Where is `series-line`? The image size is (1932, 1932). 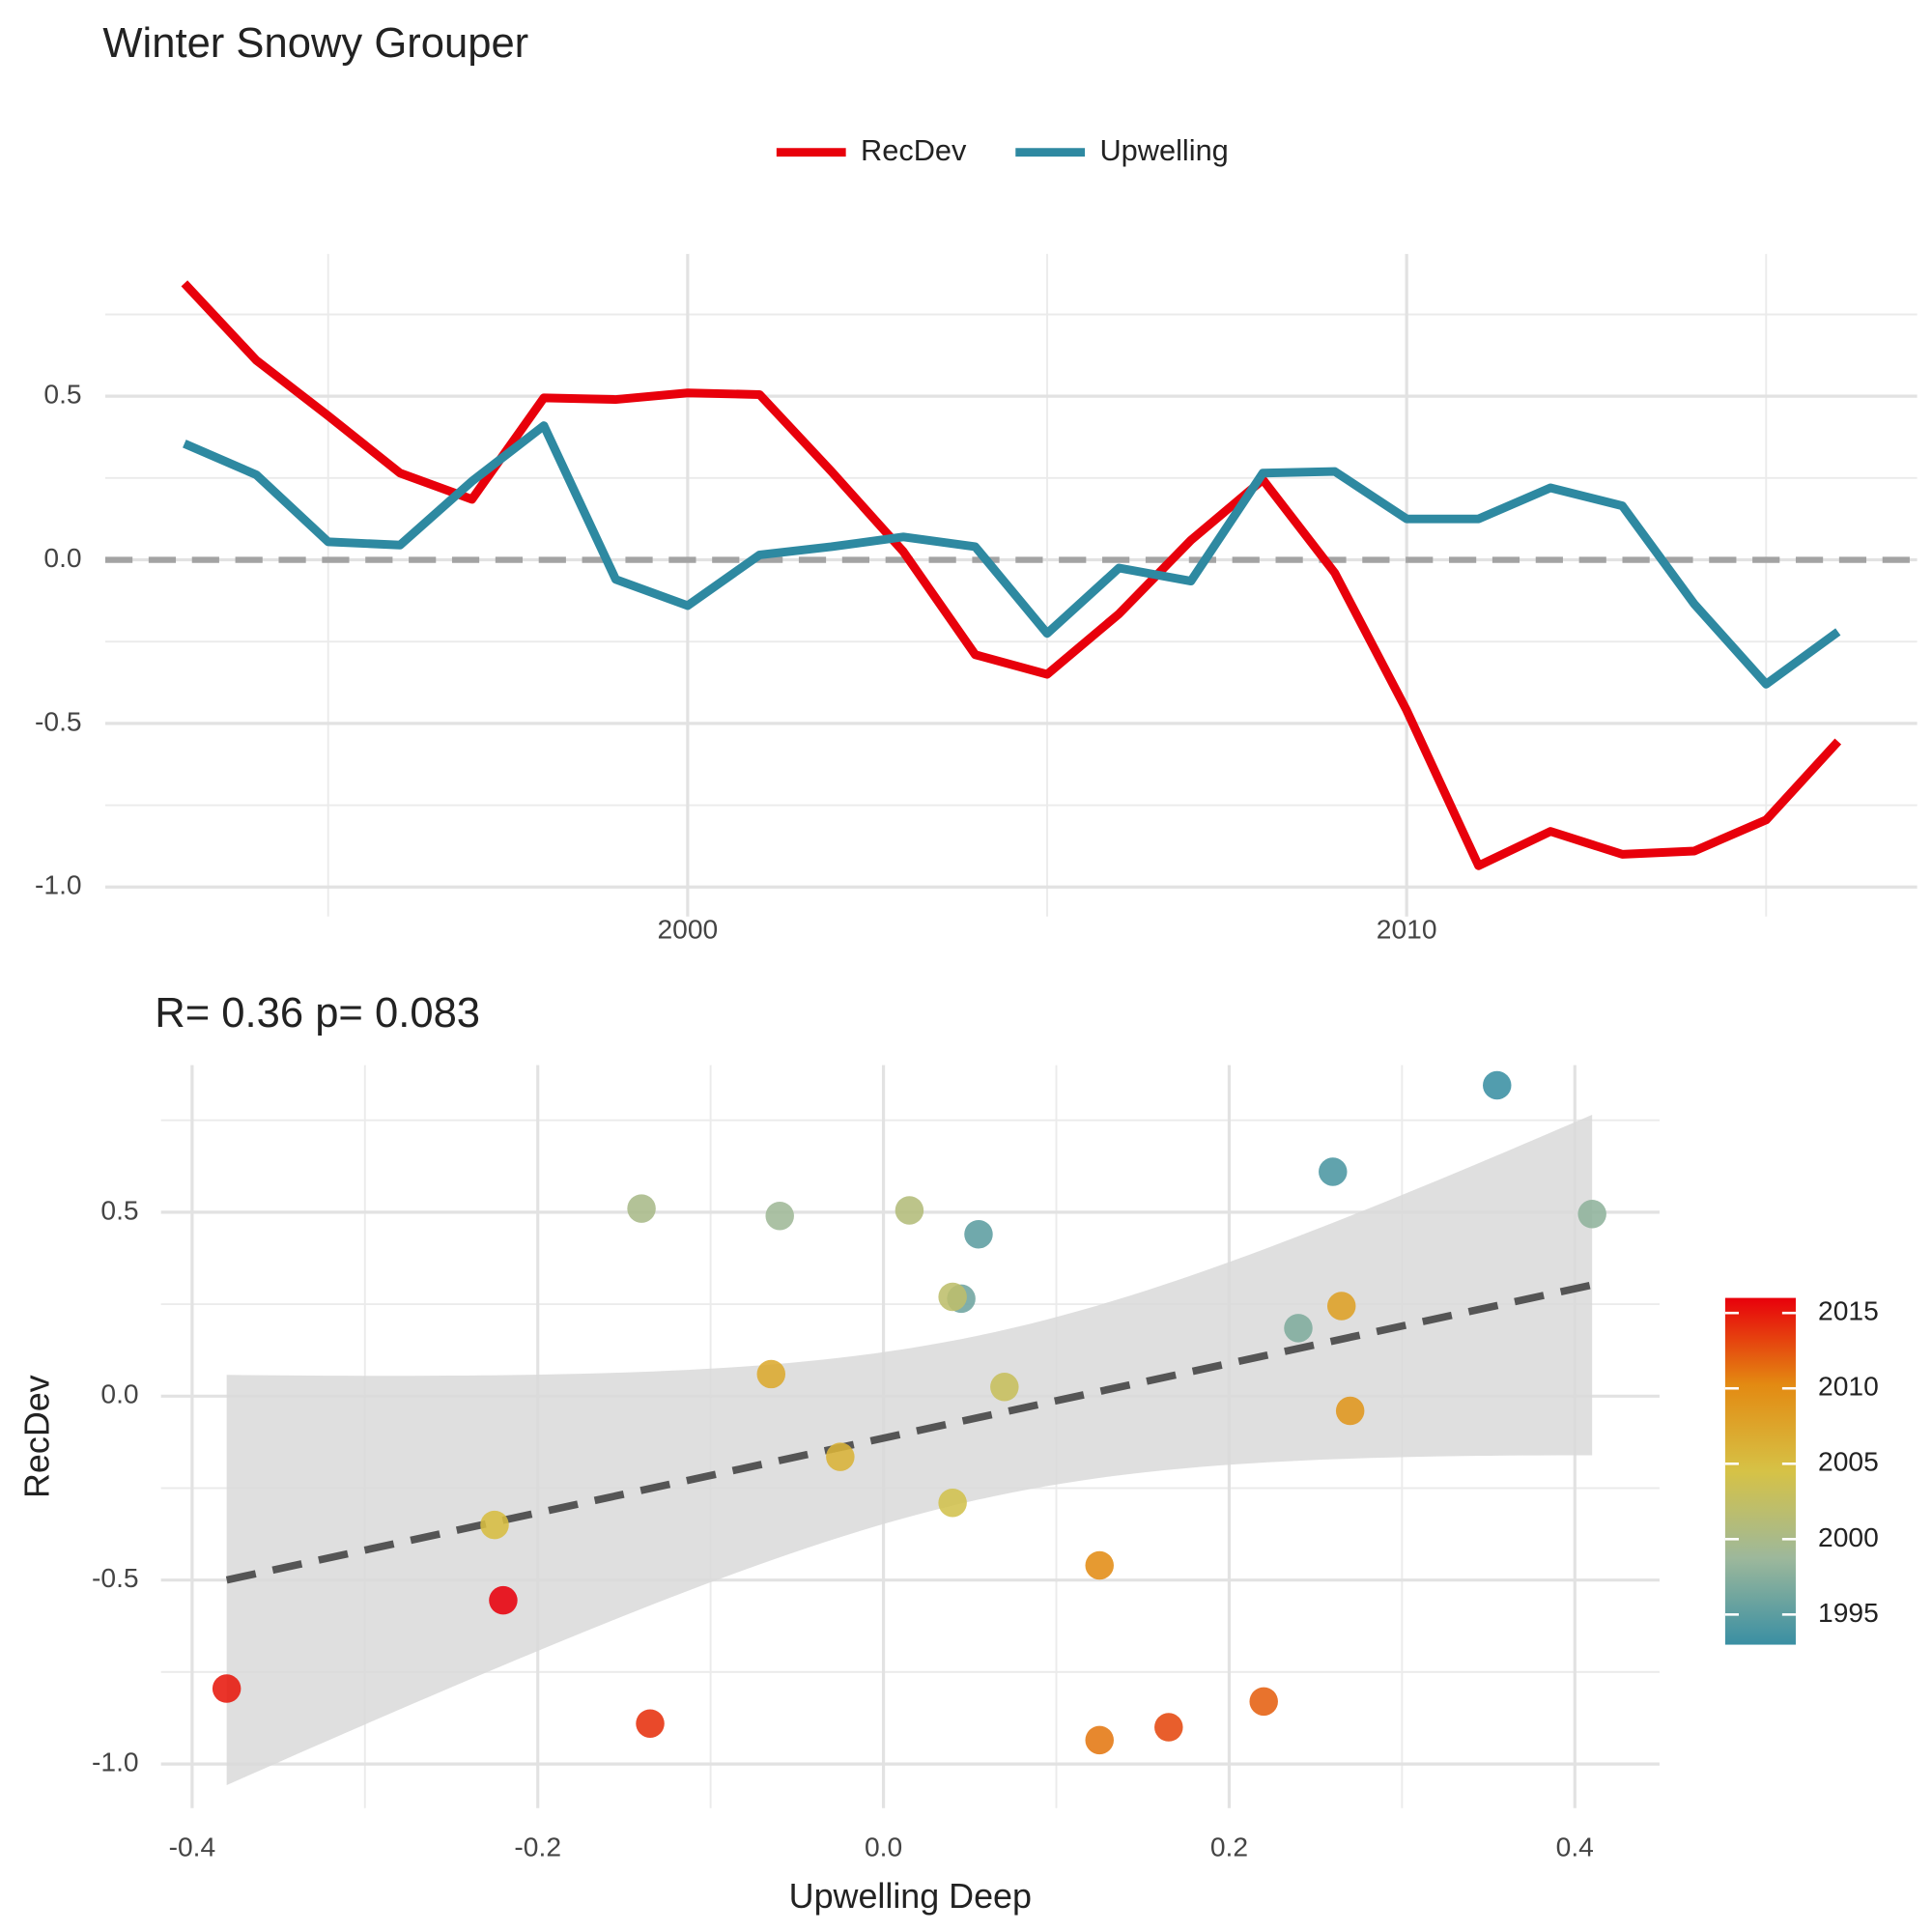
series-line is located at coordinates (1012, 555).